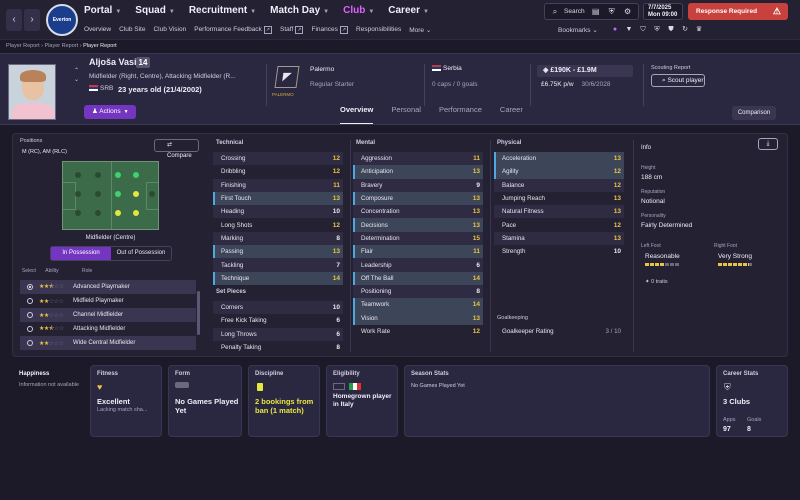  What do you see at coordinates (661, 282) in the screenshot?
I see `traits-button: ✦ 0 traits` at bounding box center [661, 282].